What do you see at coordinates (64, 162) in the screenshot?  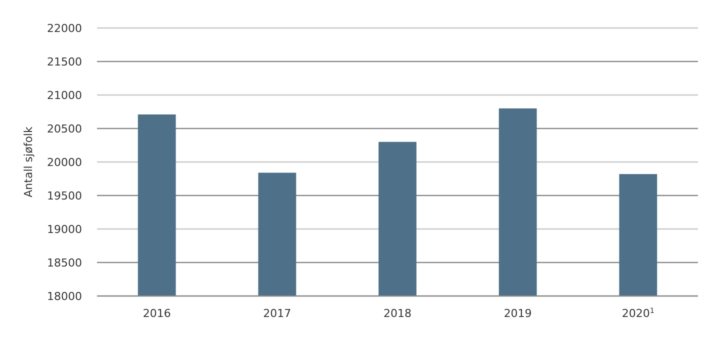 I see `y-tick-label: 20000` at bounding box center [64, 162].